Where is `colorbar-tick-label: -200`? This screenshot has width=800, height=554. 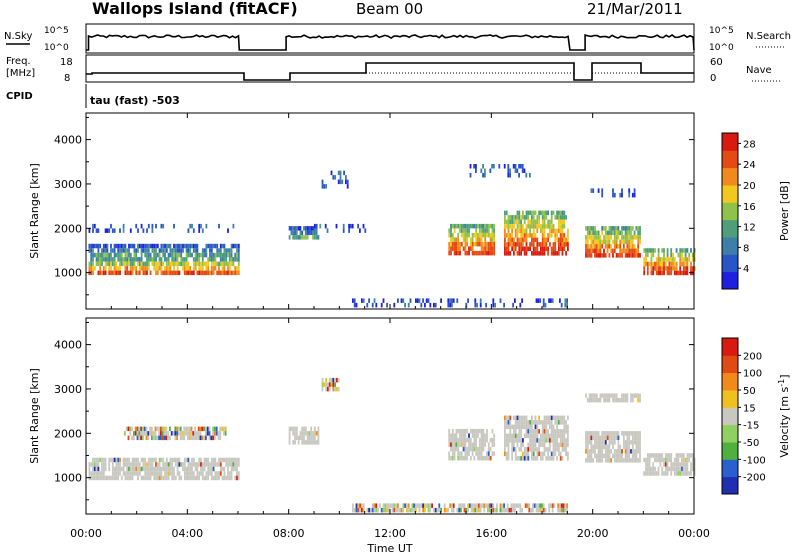
colorbar-tick-label: -200 is located at coordinates (754, 478).